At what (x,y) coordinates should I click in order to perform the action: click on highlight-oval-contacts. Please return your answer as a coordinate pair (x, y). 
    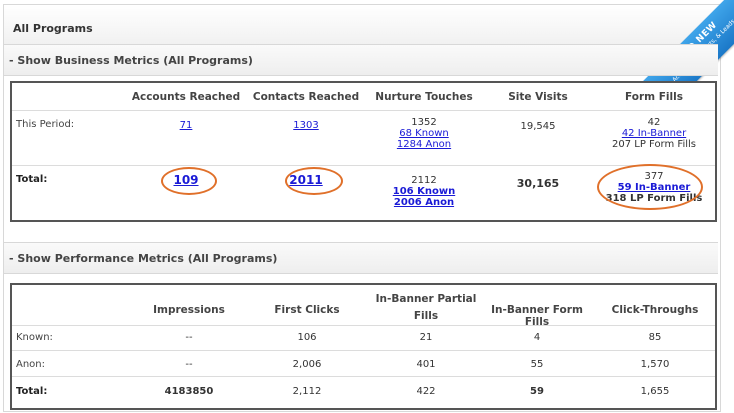
    Looking at the image, I should click on (314, 181).